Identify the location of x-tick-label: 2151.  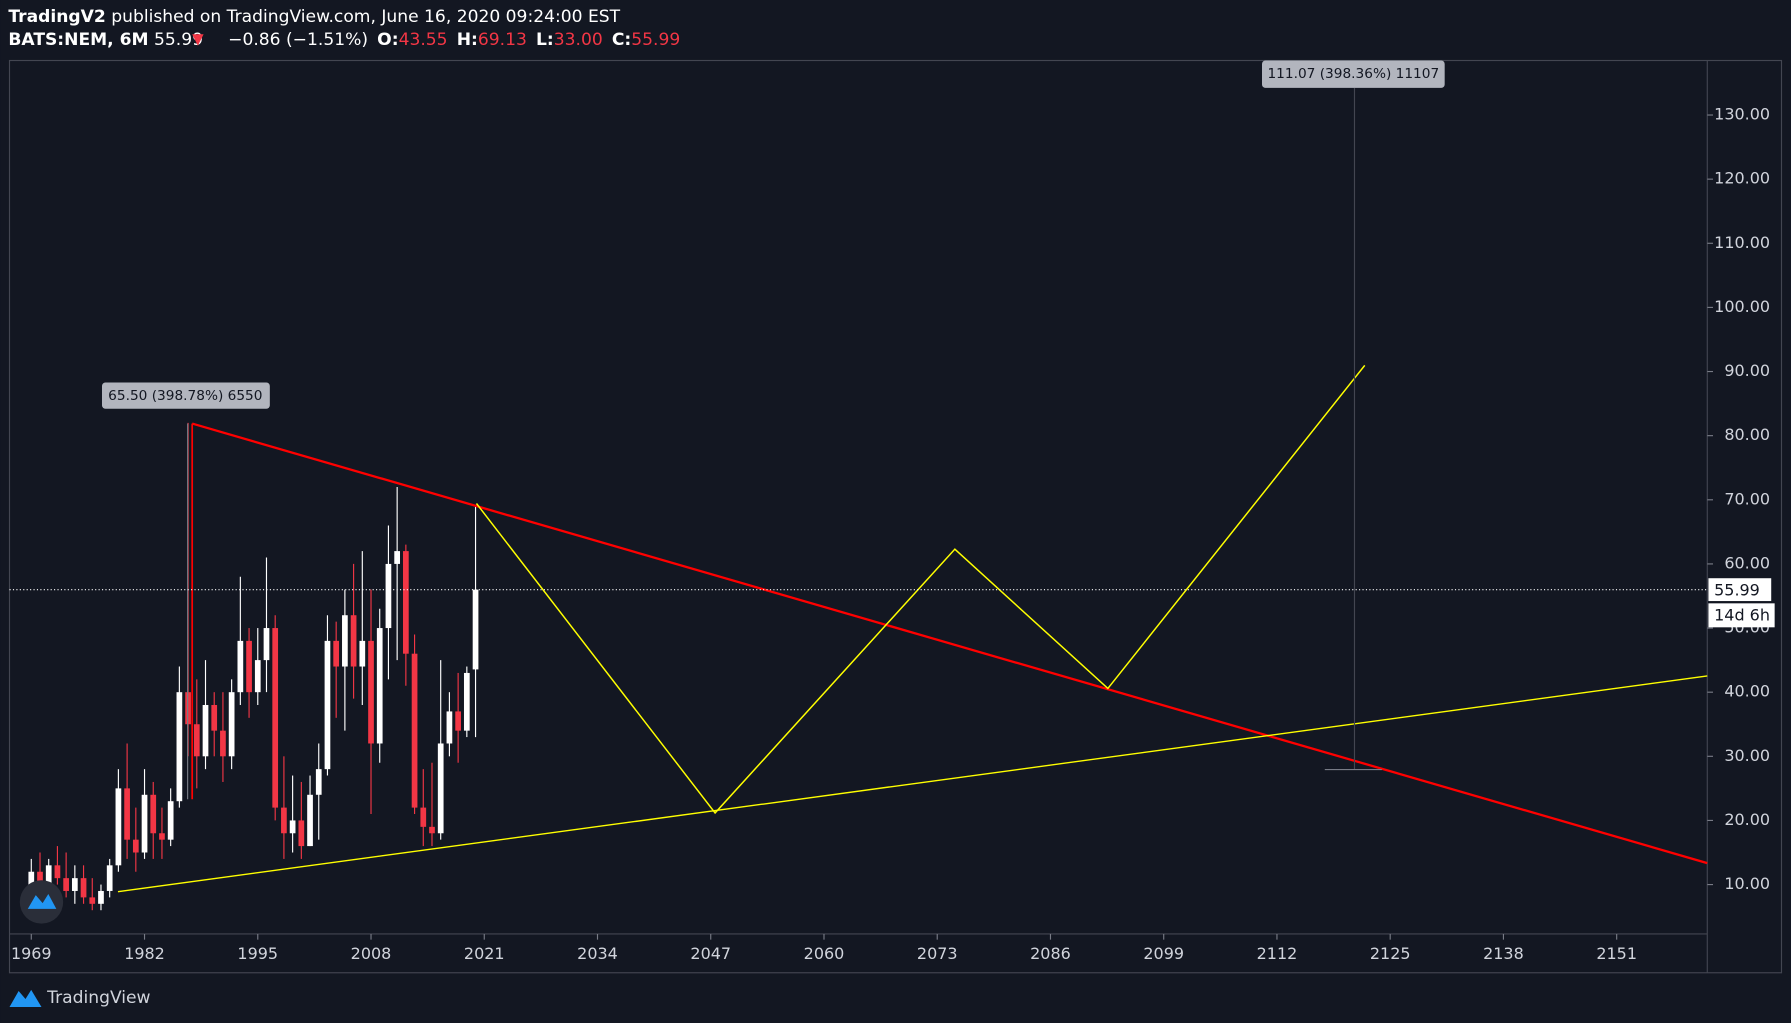
(1616, 953).